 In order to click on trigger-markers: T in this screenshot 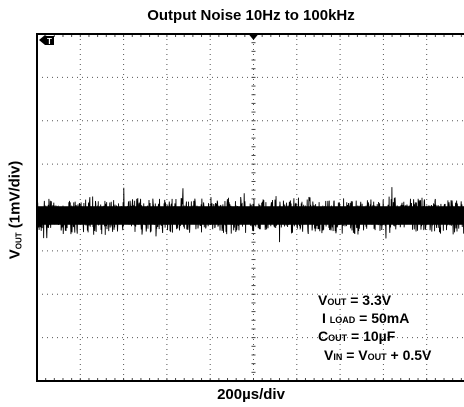, I will do `click(149, 40)`.